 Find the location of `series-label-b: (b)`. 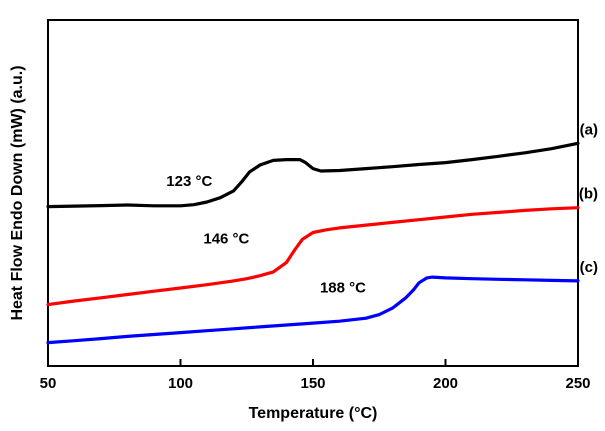

series-label-b: (b) is located at coordinates (588, 194).